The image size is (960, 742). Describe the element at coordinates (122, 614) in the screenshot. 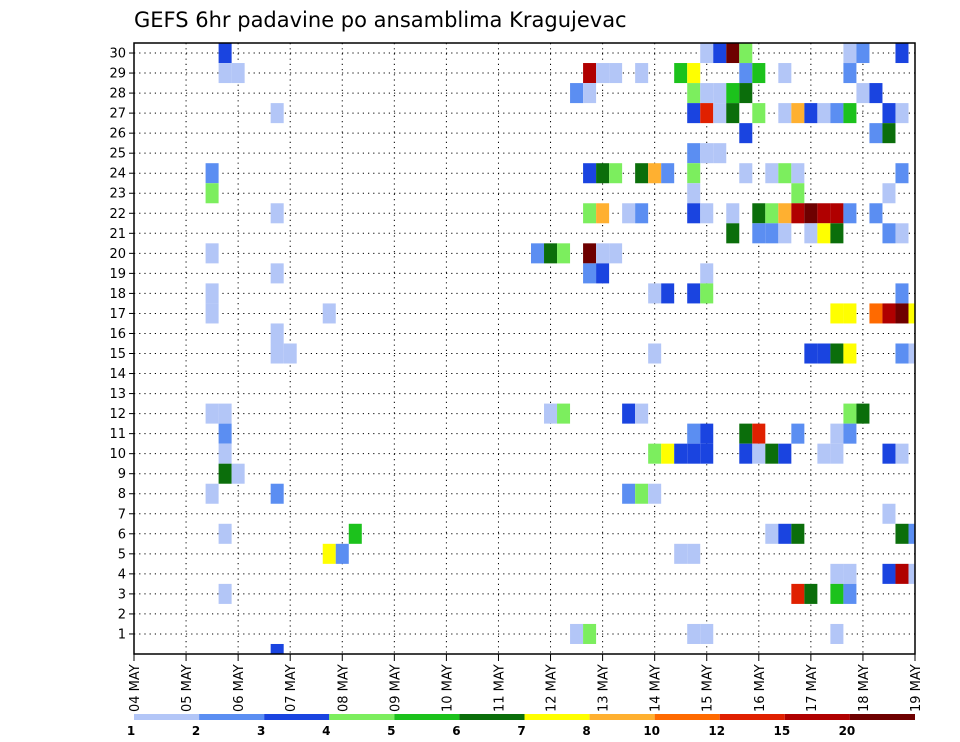

I see `y-tick-label: 2` at that location.